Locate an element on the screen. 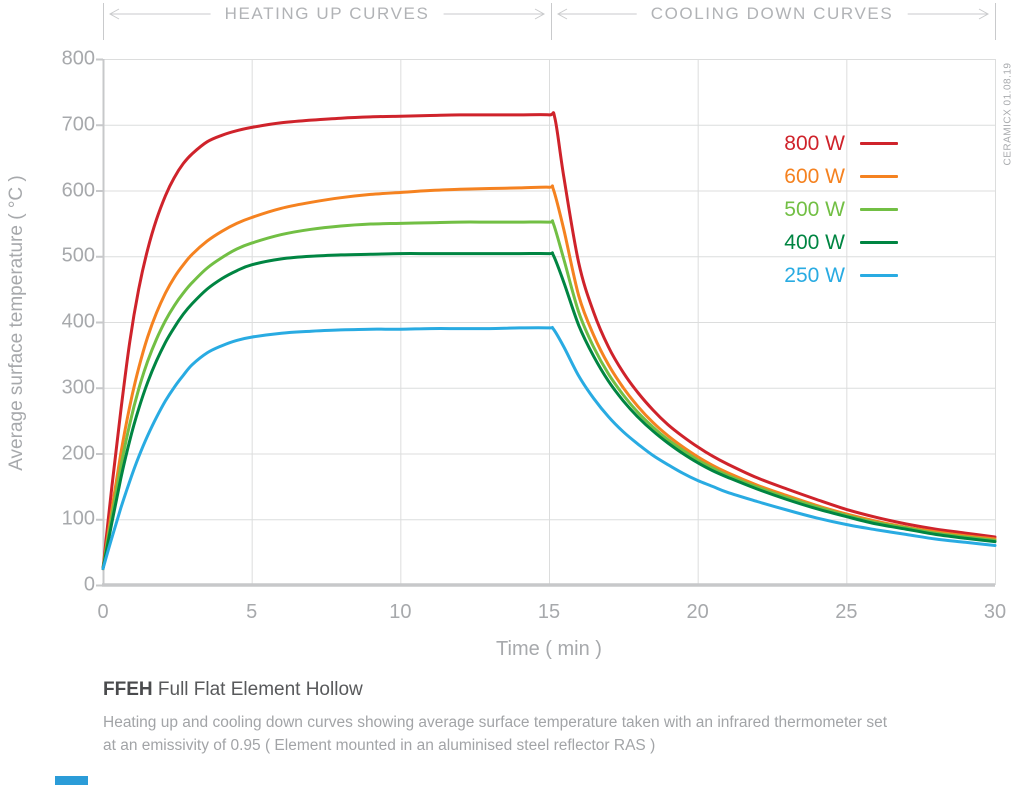 The image size is (1015, 785). x-tick-label-0: 0 is located at coordinates (103, 612).